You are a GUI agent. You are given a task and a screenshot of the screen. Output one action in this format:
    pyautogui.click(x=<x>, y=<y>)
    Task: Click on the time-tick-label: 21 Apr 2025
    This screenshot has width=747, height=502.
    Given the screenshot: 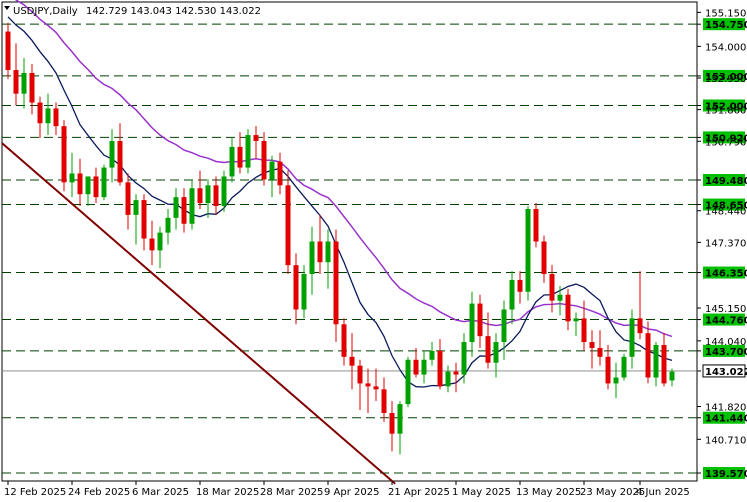 What is the action you would take?
    pyautogui.click(x=419, y=492)
    